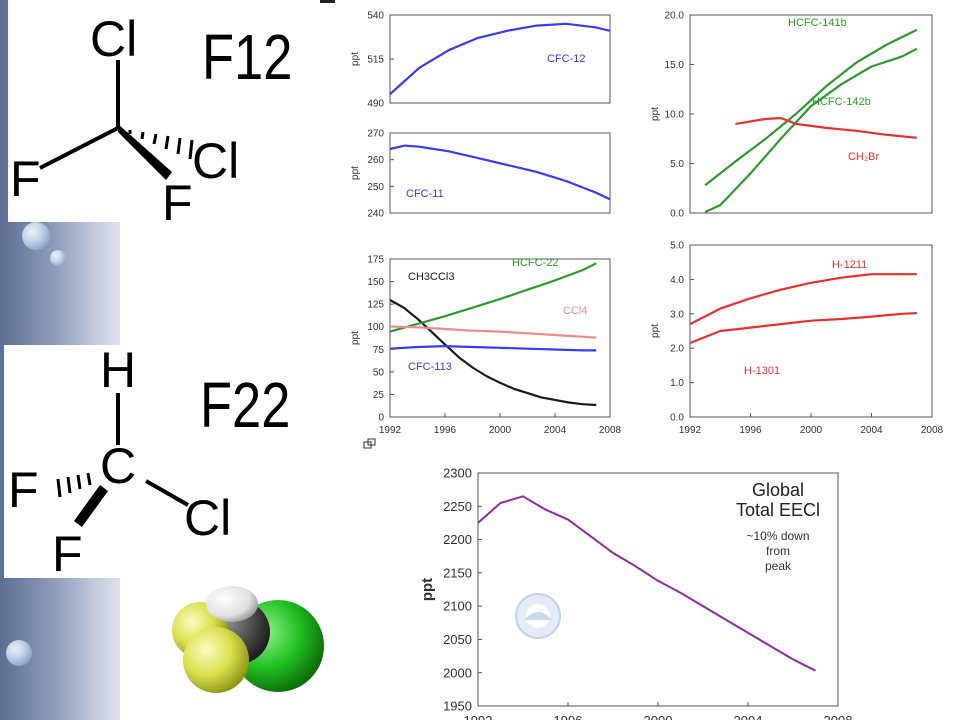 This screenshot has height=720, width=960. Describe the element at coordinates (777, 536) in the screenshot. I see `annotation-text: ~10% down` at that location.